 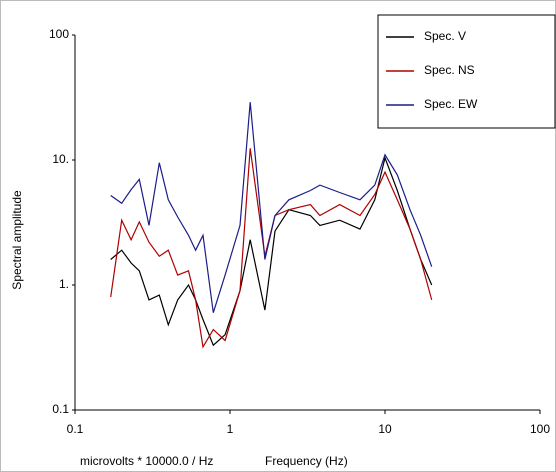 What do you see at coordinates (230, 429) in the screenshot?
I see `x-tick-label: 1` at bounding box center [230, 429].